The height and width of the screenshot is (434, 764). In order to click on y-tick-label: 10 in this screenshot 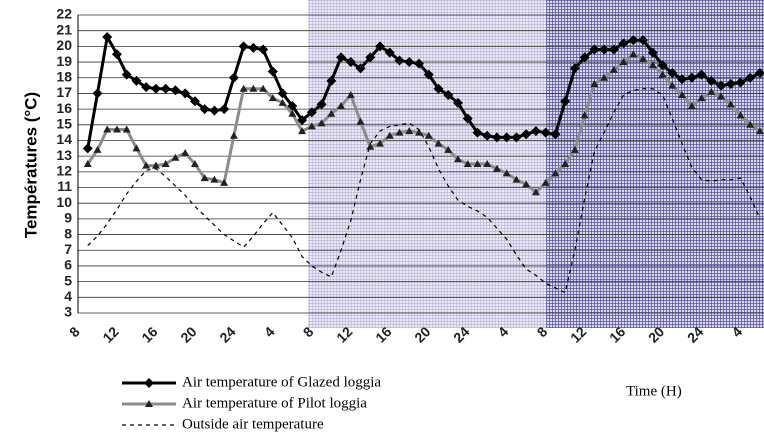, I will do `click(64, 202)`.